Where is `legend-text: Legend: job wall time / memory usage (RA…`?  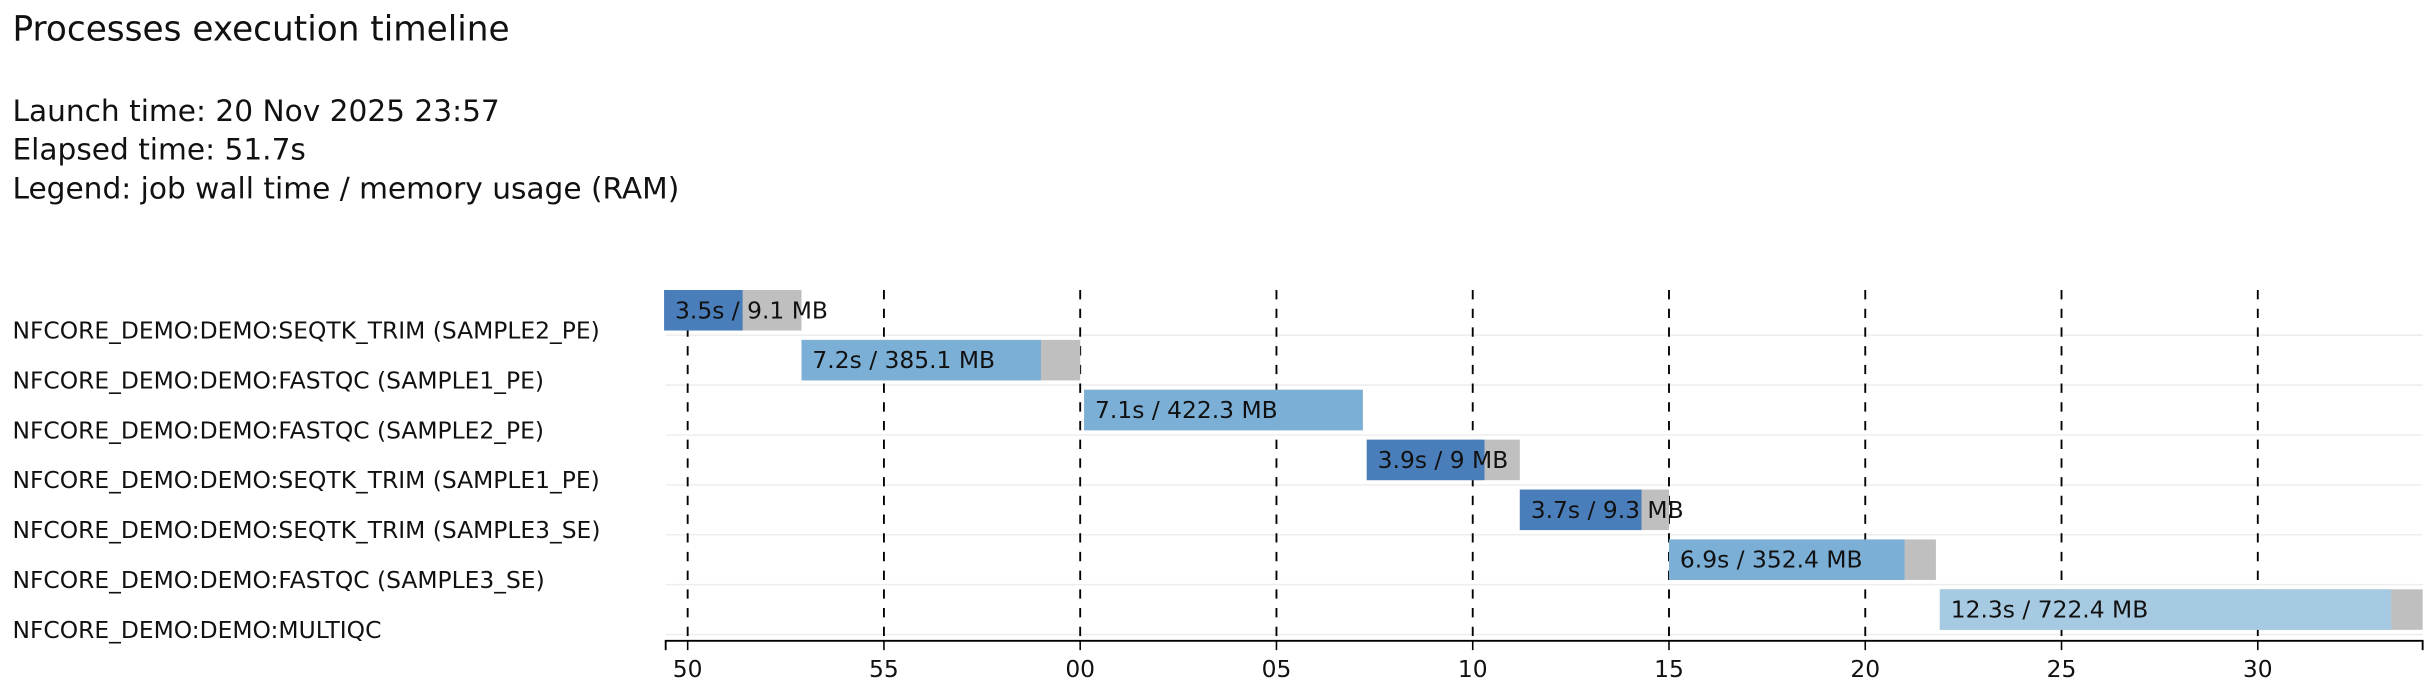 legend-text: Legend: job wall time / memory usage (RA… is located at coordinates (345, 189).